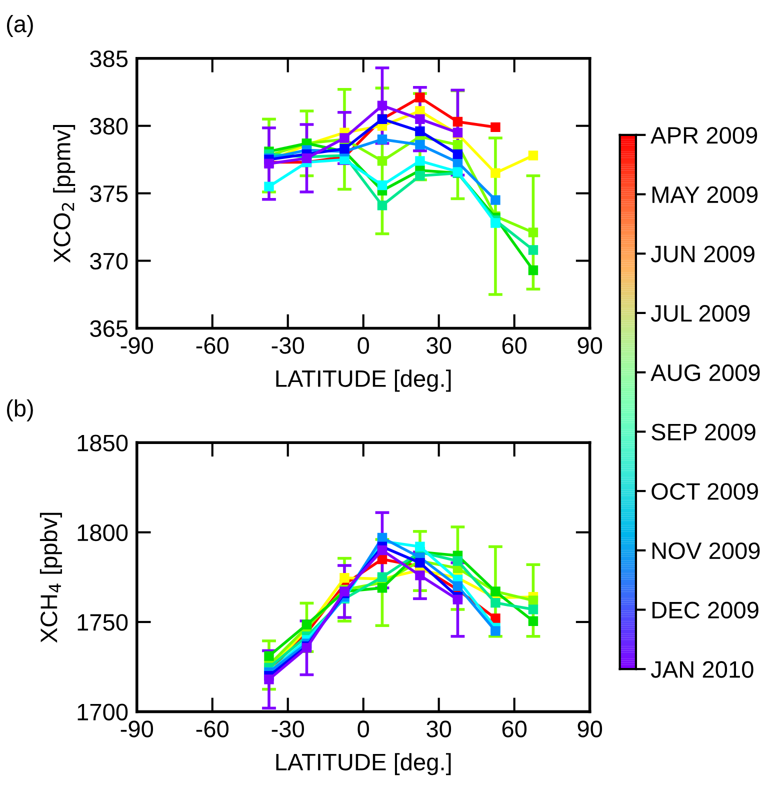 The height and width of the screenshot is (789, 769). I want to click on color-bar-label: MAY 2009, so click(705, 195).